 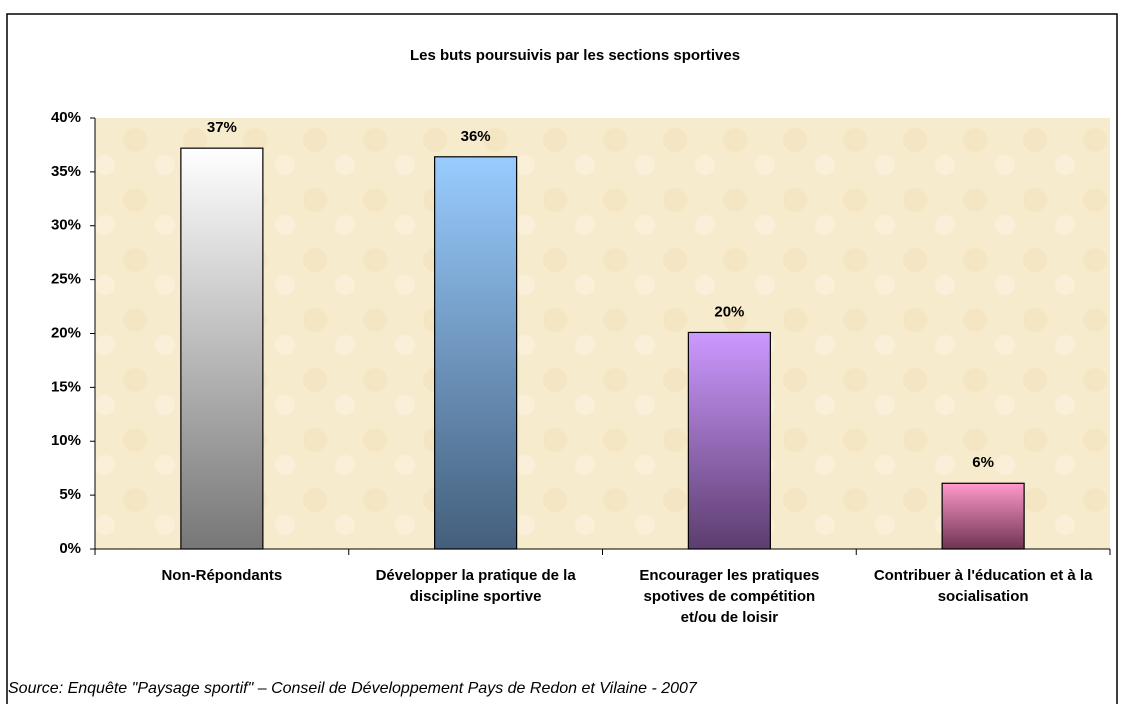 I want to click on y-tick-label: 35%, so click(x=66, y=171).